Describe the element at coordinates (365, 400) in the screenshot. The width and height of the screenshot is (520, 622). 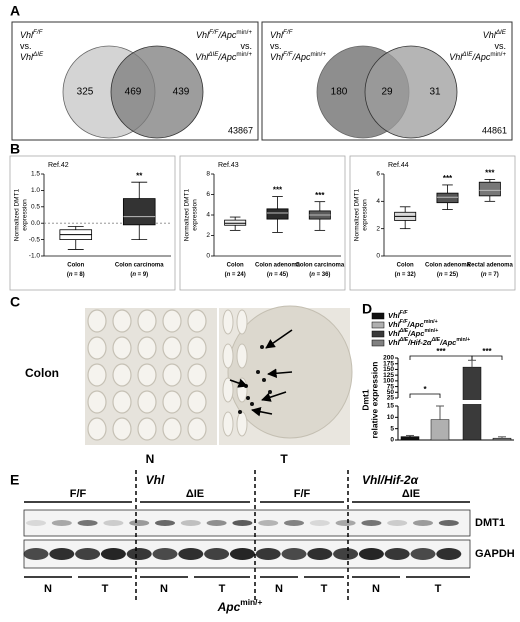
I see `y-axis-label: Dmt1` at that location.